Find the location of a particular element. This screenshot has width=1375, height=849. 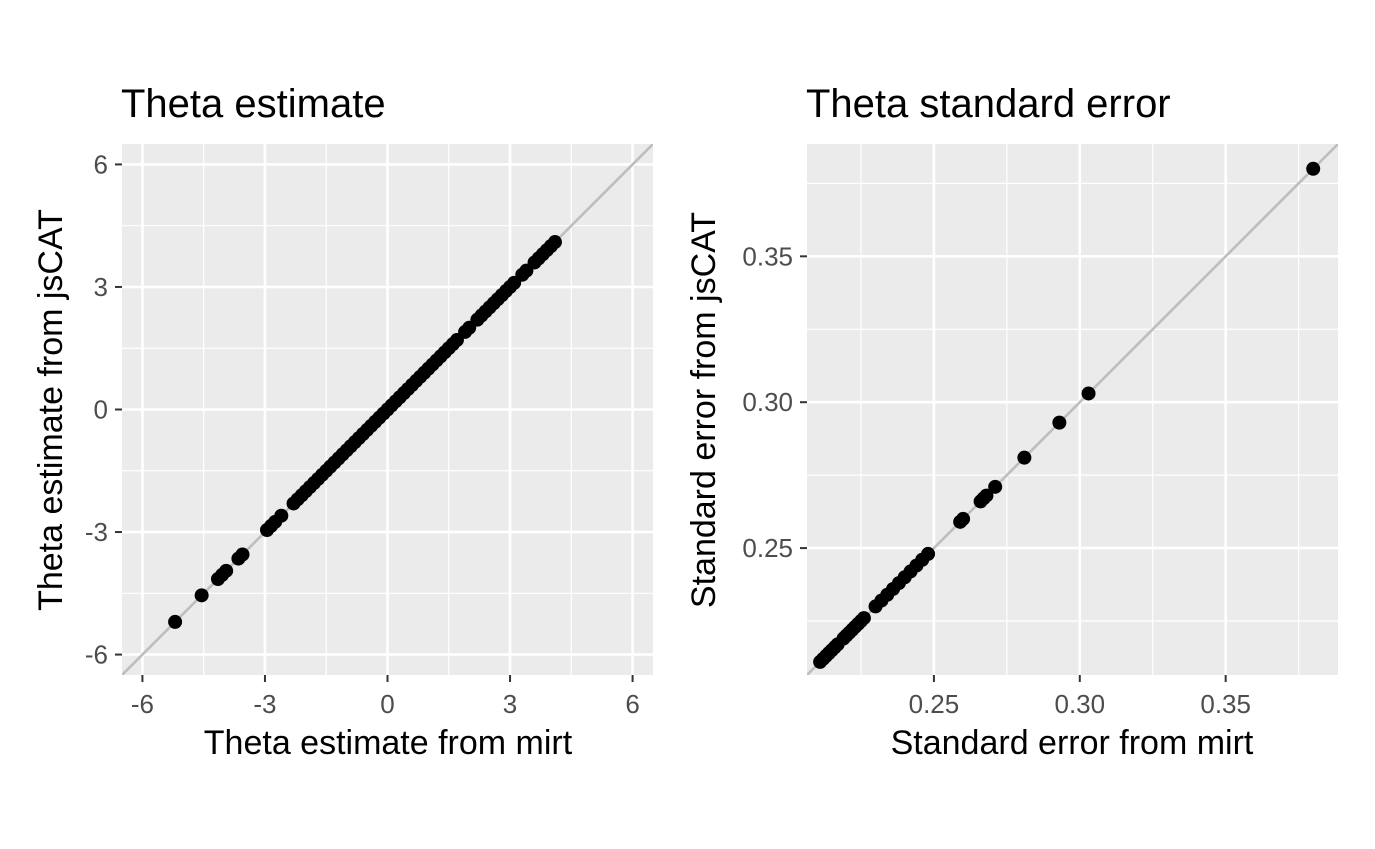

theta-estimate-title: Theta estimate is located at coordinates (253, 104).